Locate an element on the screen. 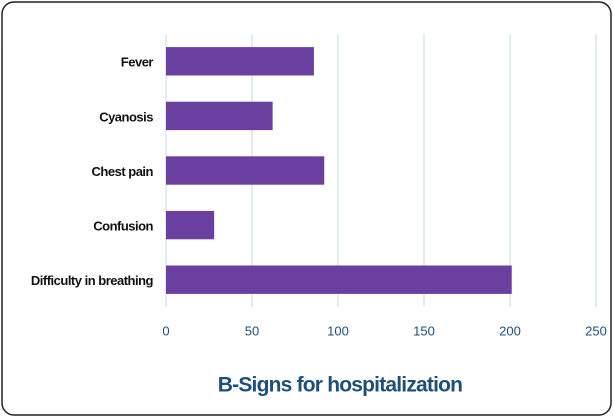  y-tick-label: Cyanosis is located at coordinates (126, 116).